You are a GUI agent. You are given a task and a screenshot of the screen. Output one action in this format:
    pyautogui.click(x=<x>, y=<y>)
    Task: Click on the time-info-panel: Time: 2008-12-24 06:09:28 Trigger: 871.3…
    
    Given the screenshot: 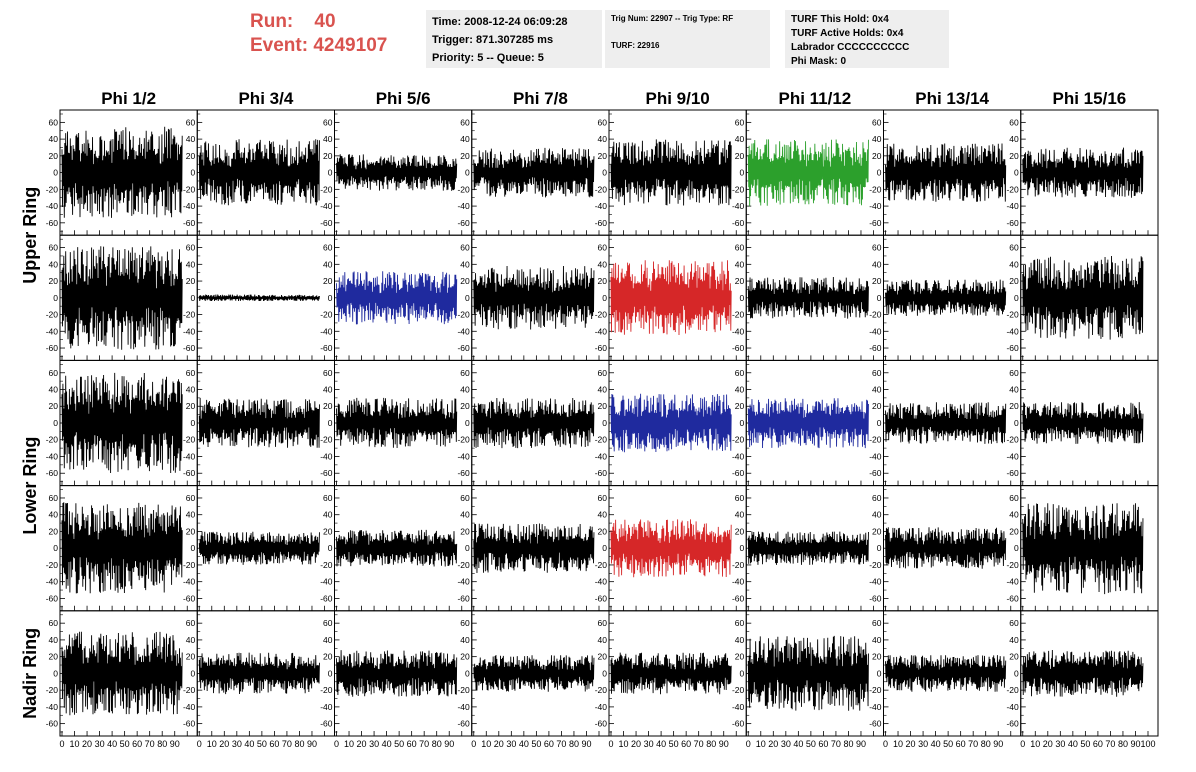 What is the action you would take?
    pyautogui.click(x=514, y=39)
    